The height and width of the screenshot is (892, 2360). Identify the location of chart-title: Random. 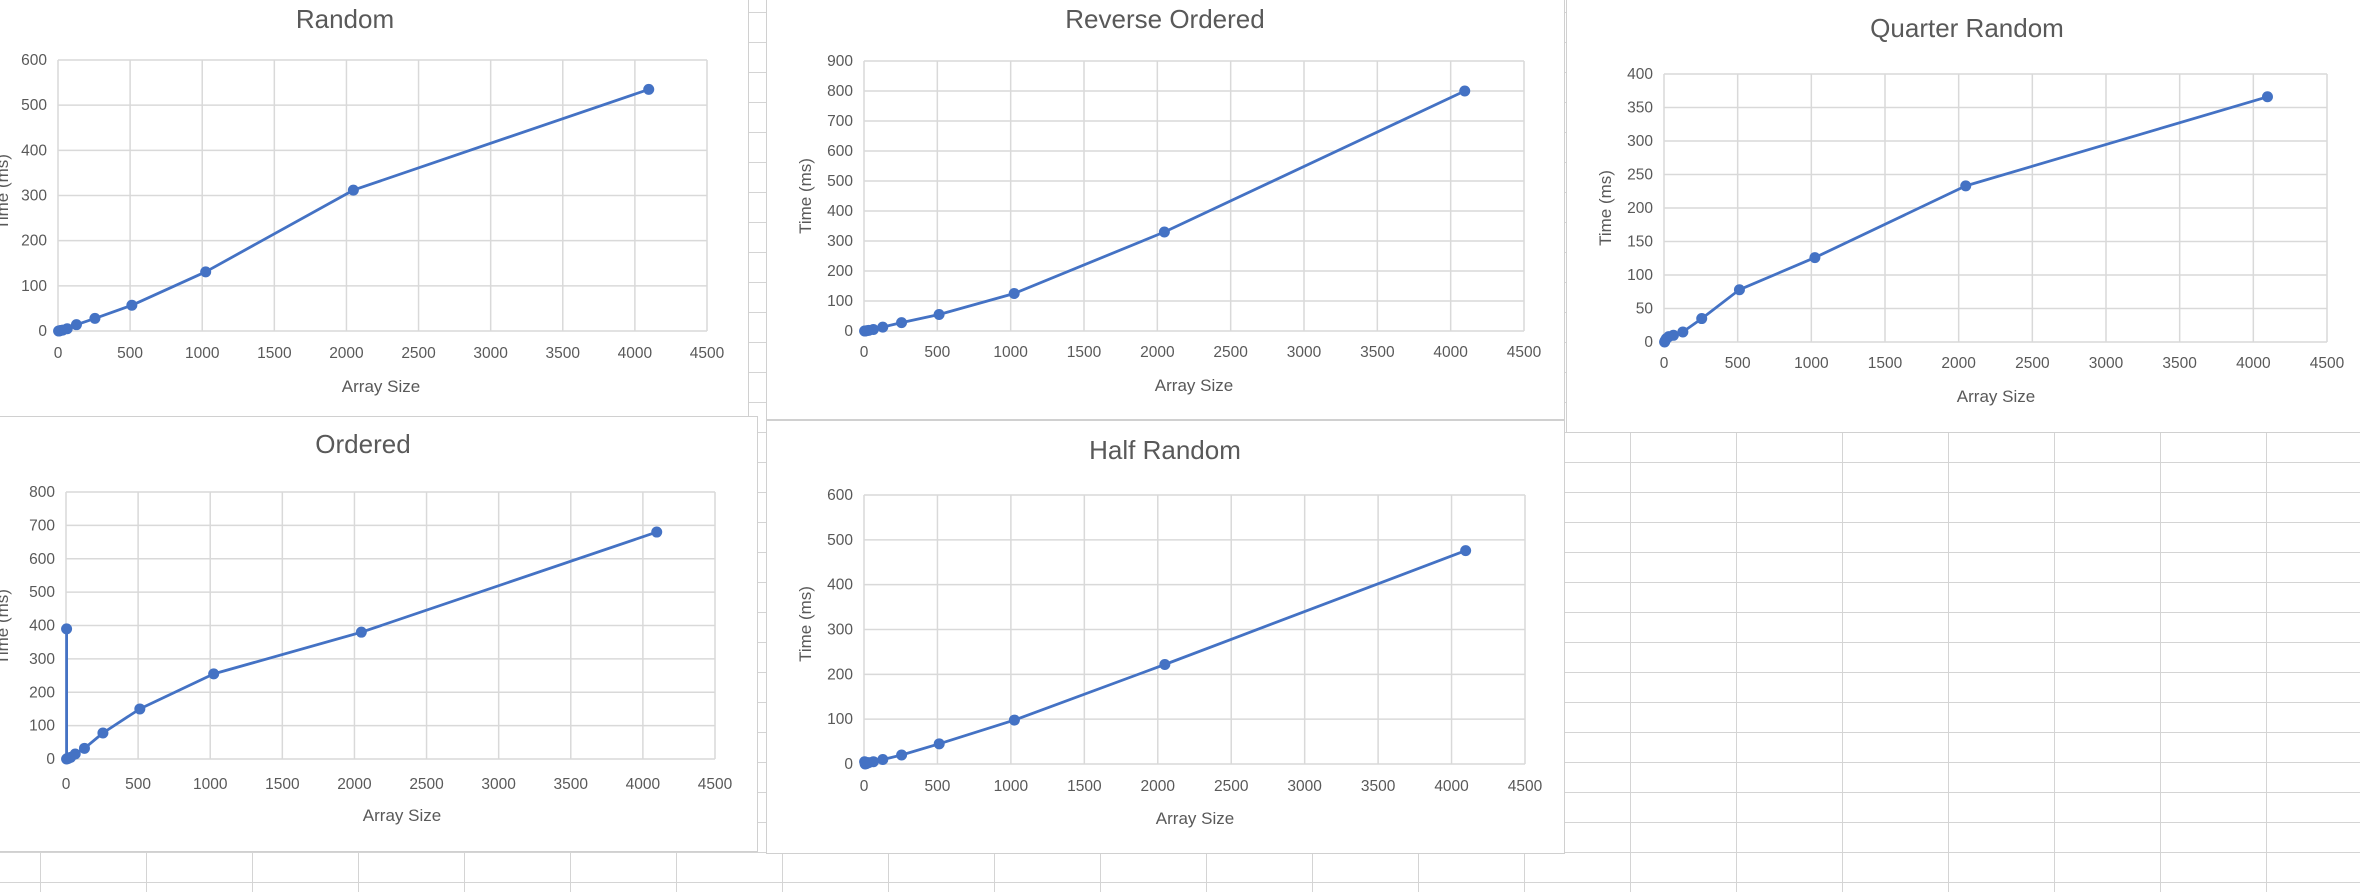
(345, 19).